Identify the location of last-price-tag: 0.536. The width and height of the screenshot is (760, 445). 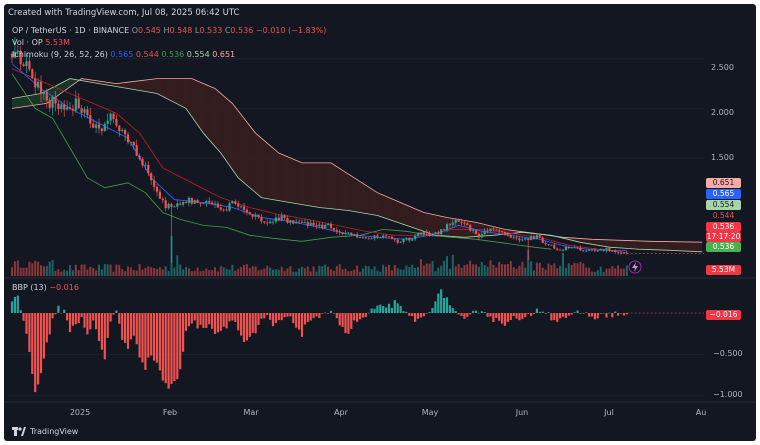
(723, 227).